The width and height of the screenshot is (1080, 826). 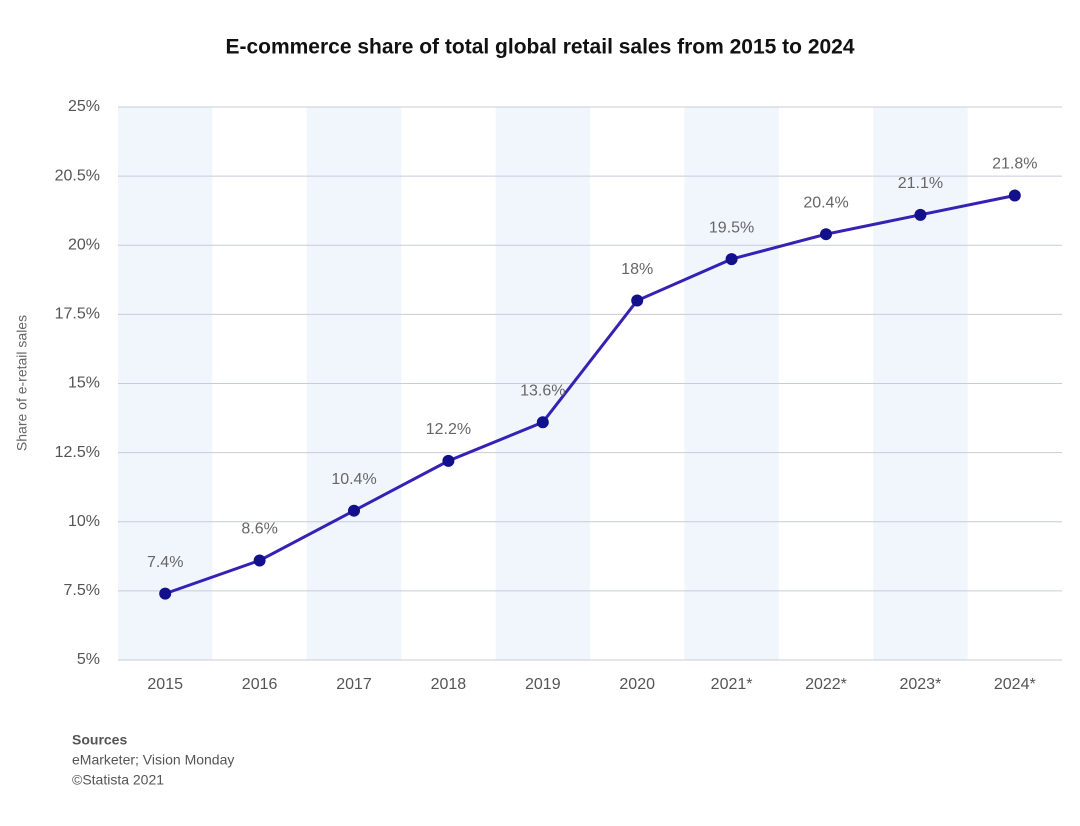 What do you see at coordinates (637, 269) in the screenshot?
I see `data-label: 18%` at bounding box center [637, 269].